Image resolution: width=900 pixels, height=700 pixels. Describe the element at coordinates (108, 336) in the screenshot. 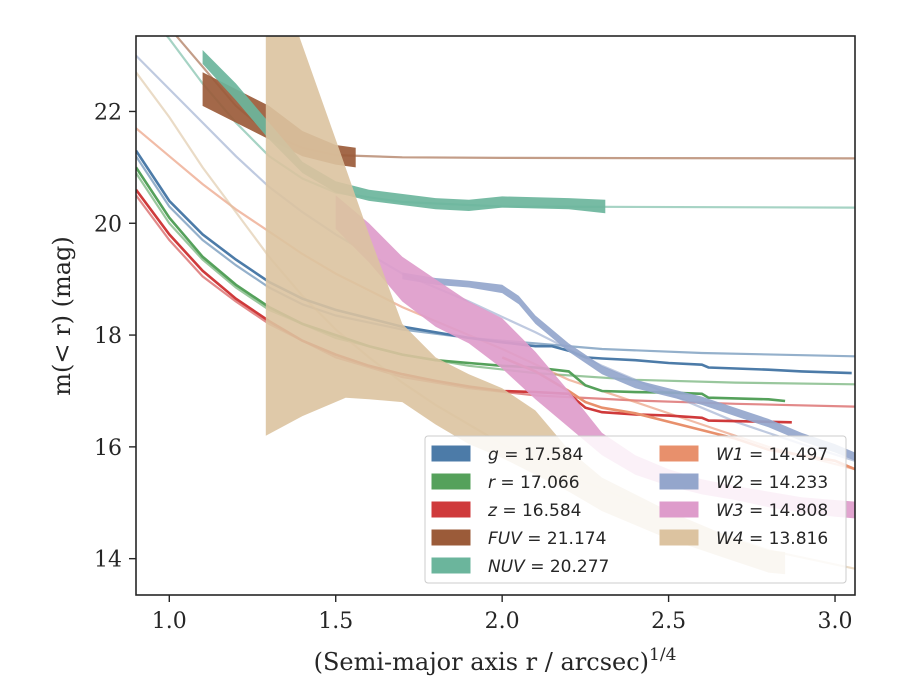

I see `y-tick-label: 18` at that location.